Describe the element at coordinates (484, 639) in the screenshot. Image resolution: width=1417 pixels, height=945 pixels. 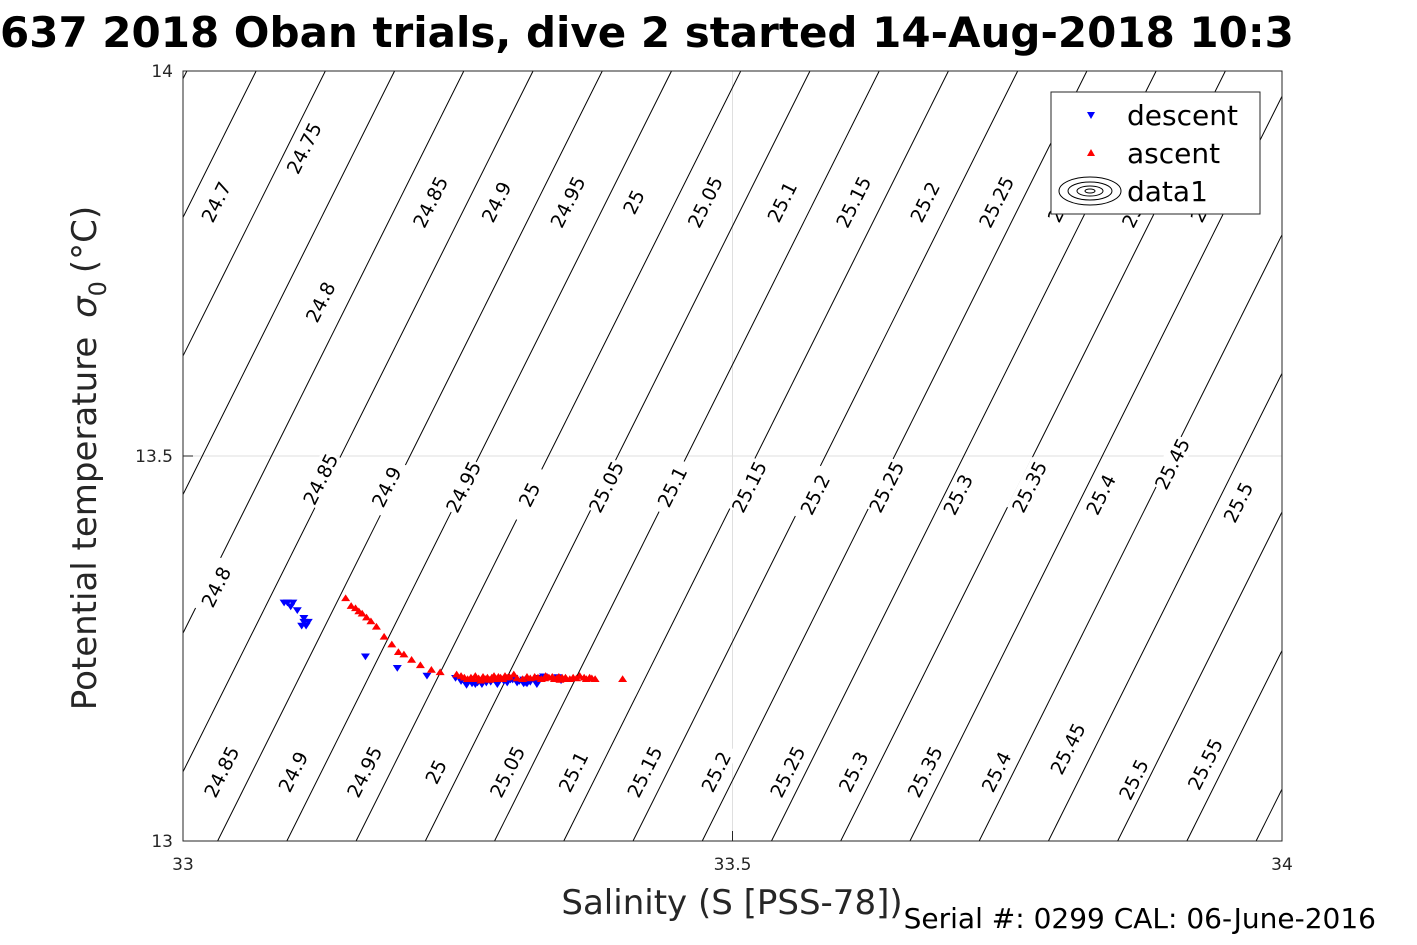
I see `series-ascent` at that location.